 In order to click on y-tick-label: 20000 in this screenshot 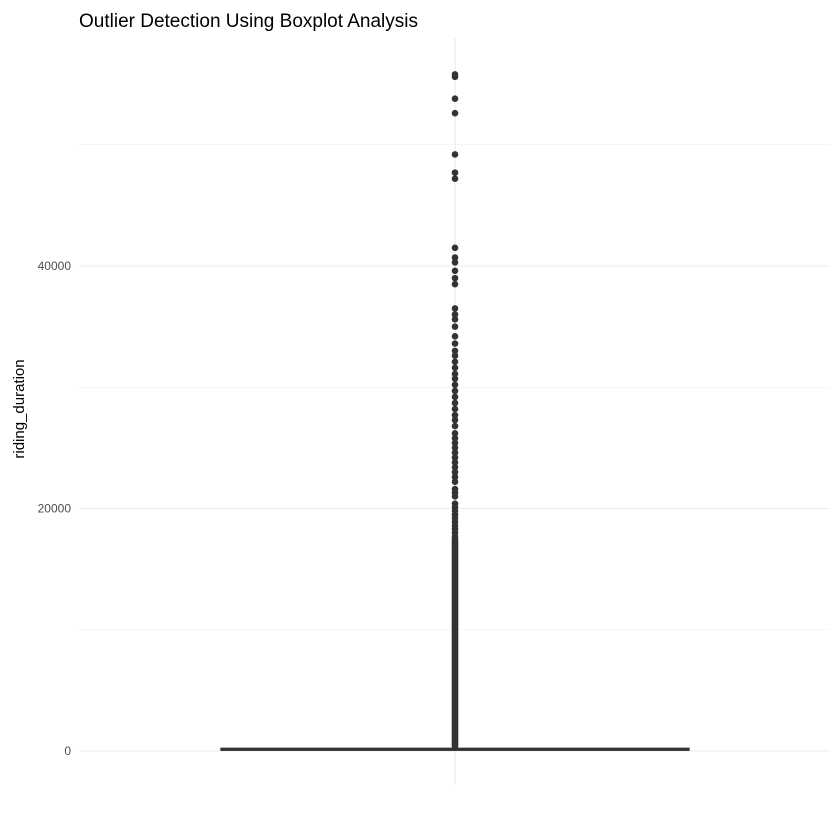, I will do `click(55, 509)`.